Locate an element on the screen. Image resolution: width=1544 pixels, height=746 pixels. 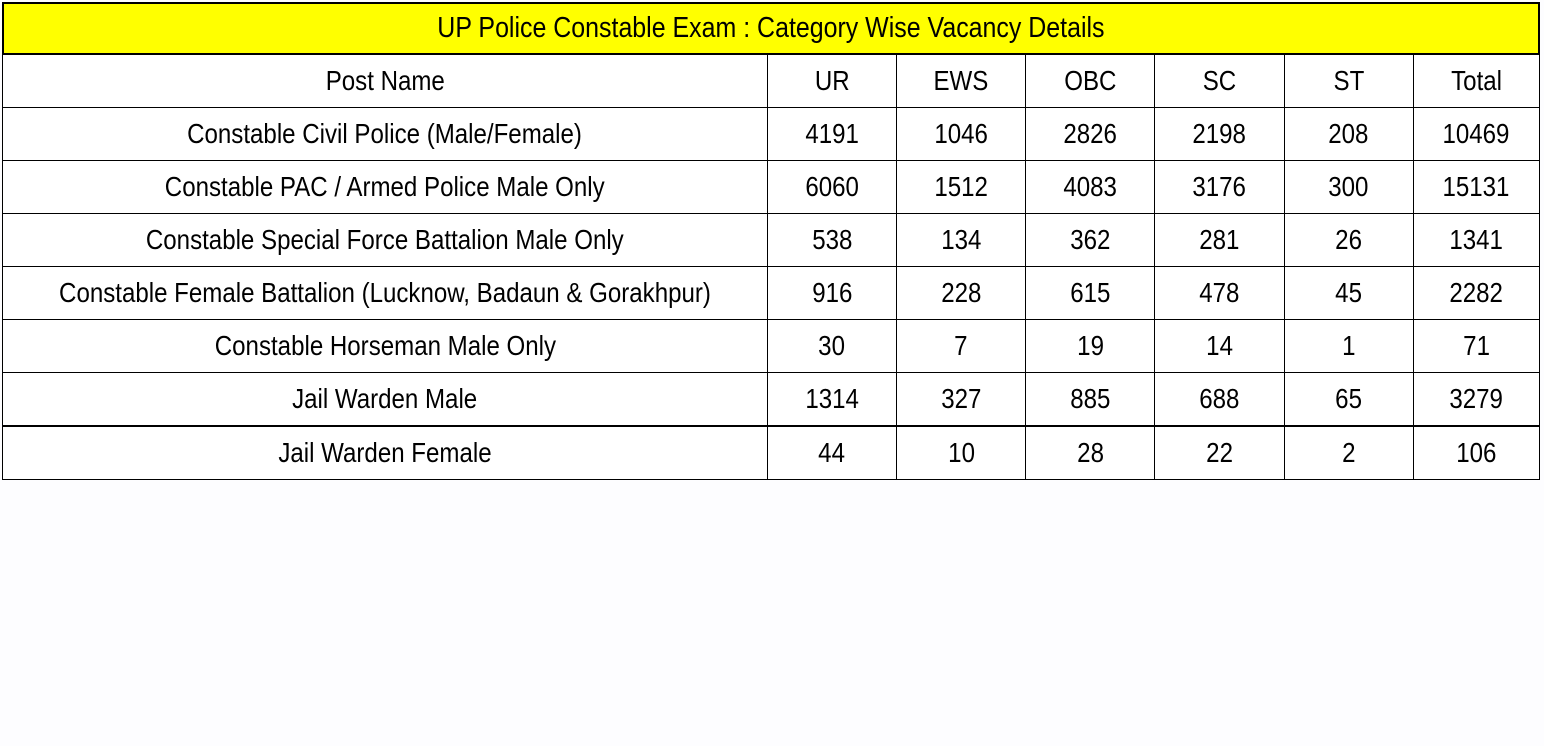
cell-value: 1046 is located at coordinates (961, 133).